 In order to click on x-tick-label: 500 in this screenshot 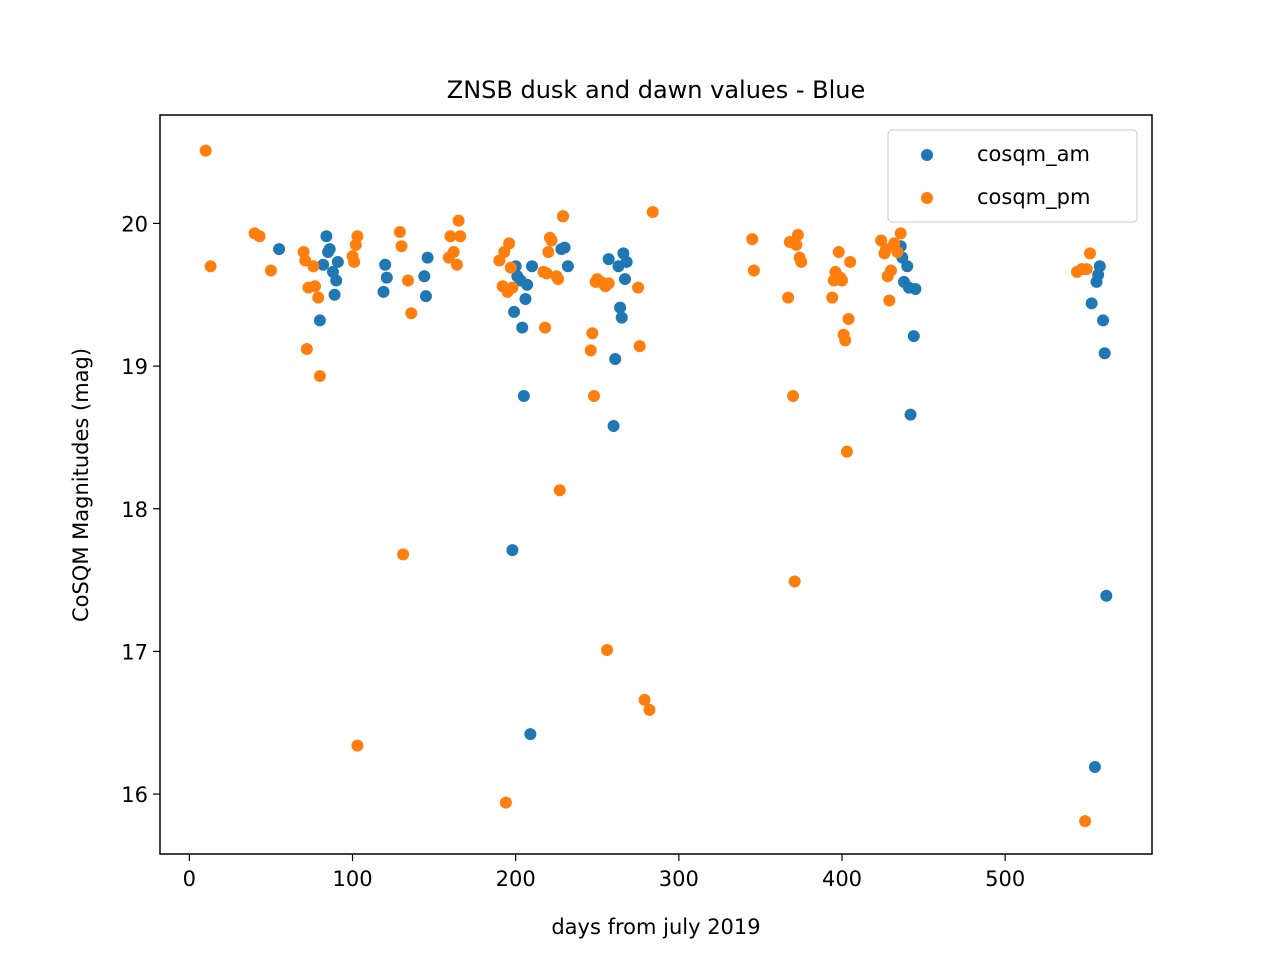, I will do `click(1005, 879)`.